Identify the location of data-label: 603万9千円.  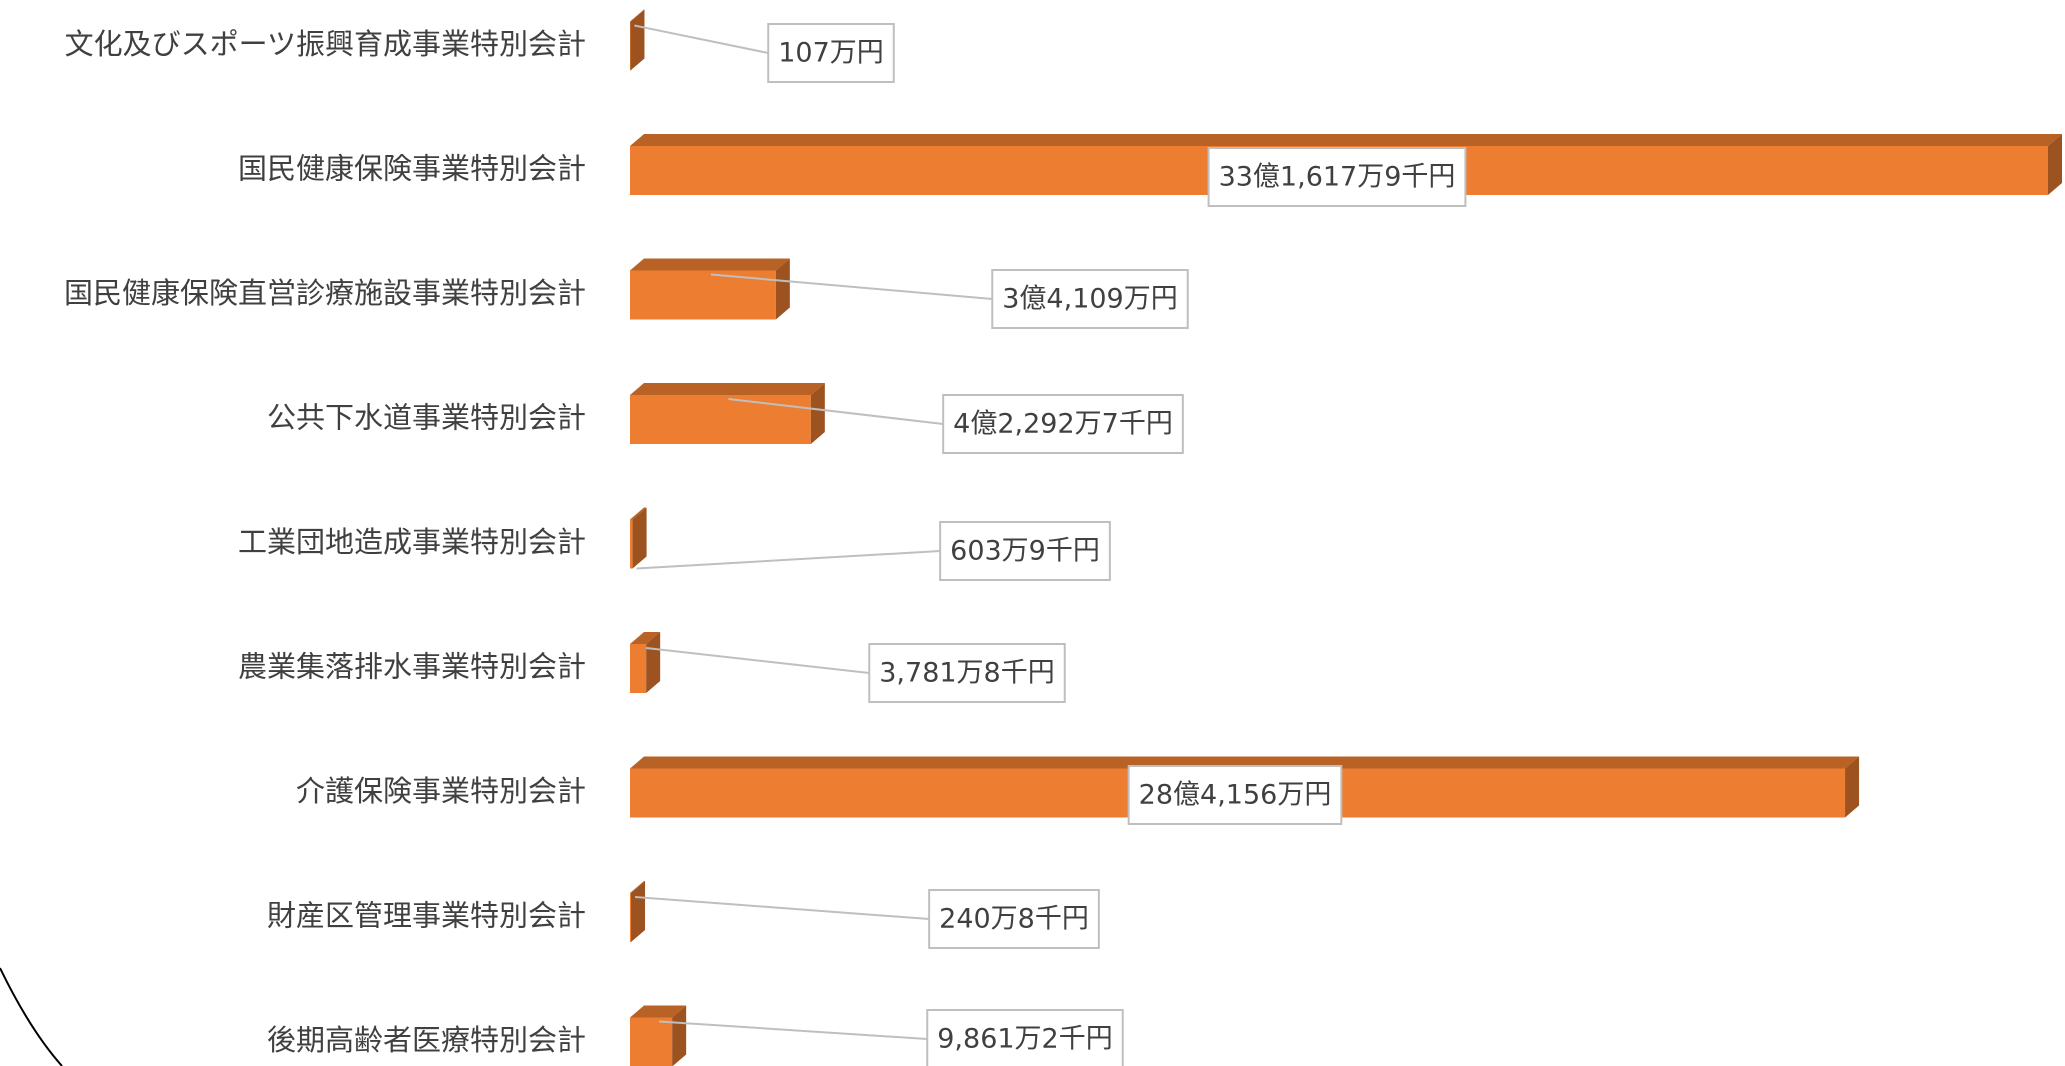
(1025, 551).